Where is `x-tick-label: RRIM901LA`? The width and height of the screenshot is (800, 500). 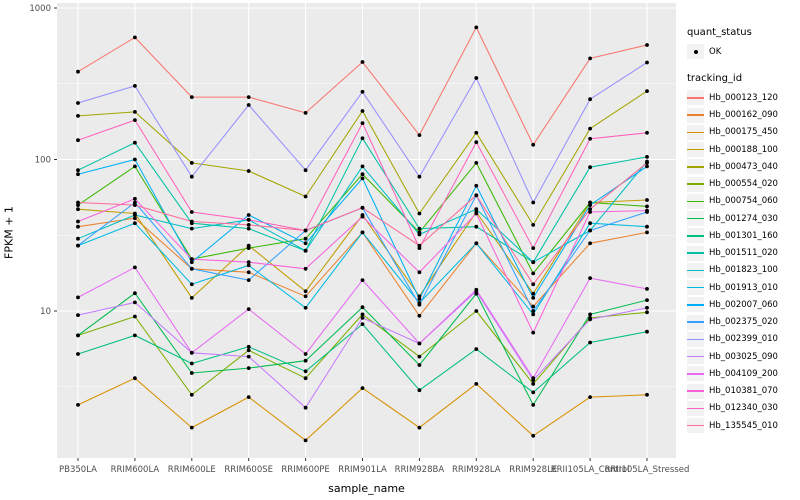 x-tick-label: RRIM901LA is located at coordinates (362, 470).